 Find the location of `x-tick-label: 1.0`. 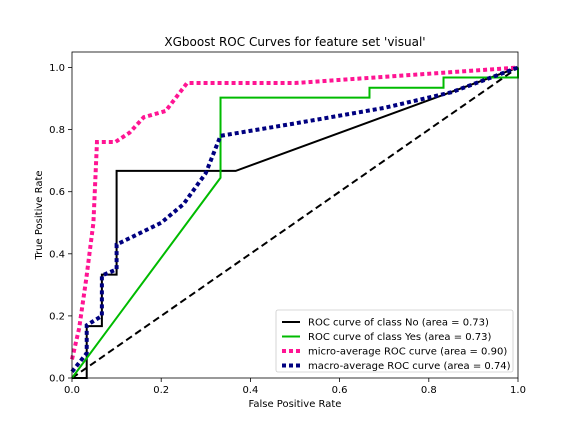

x-tick-label: 1.0 is located at coordinates (518, 390).